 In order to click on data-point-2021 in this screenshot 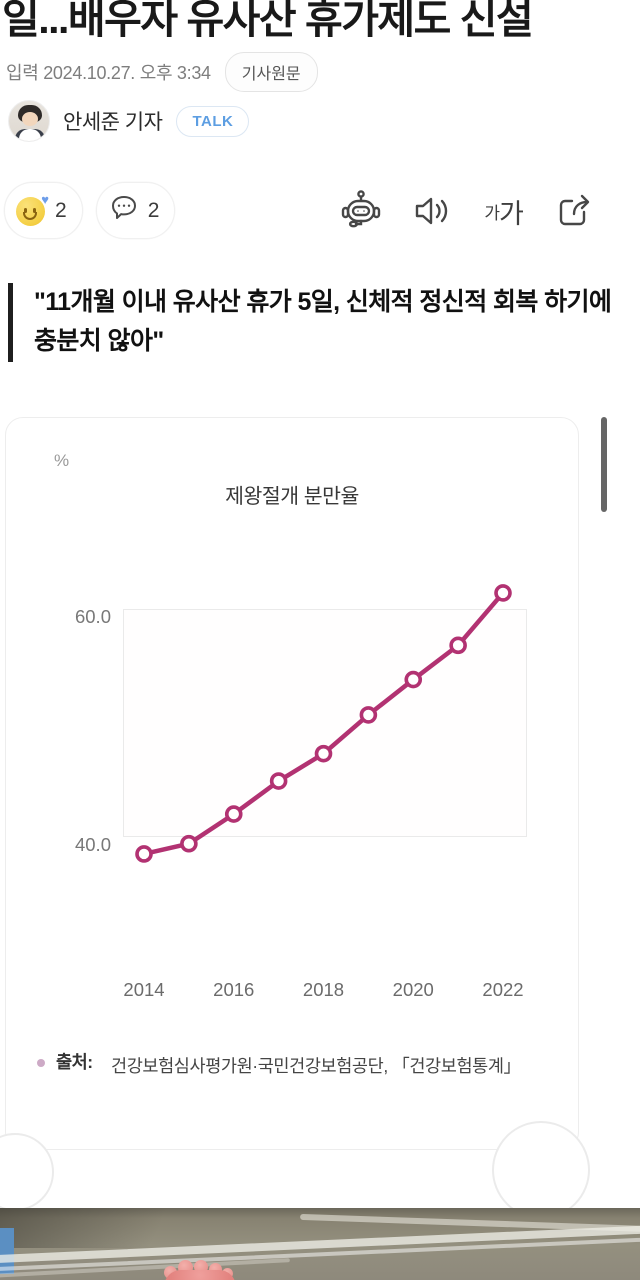, I will do `click(458, 645)`.